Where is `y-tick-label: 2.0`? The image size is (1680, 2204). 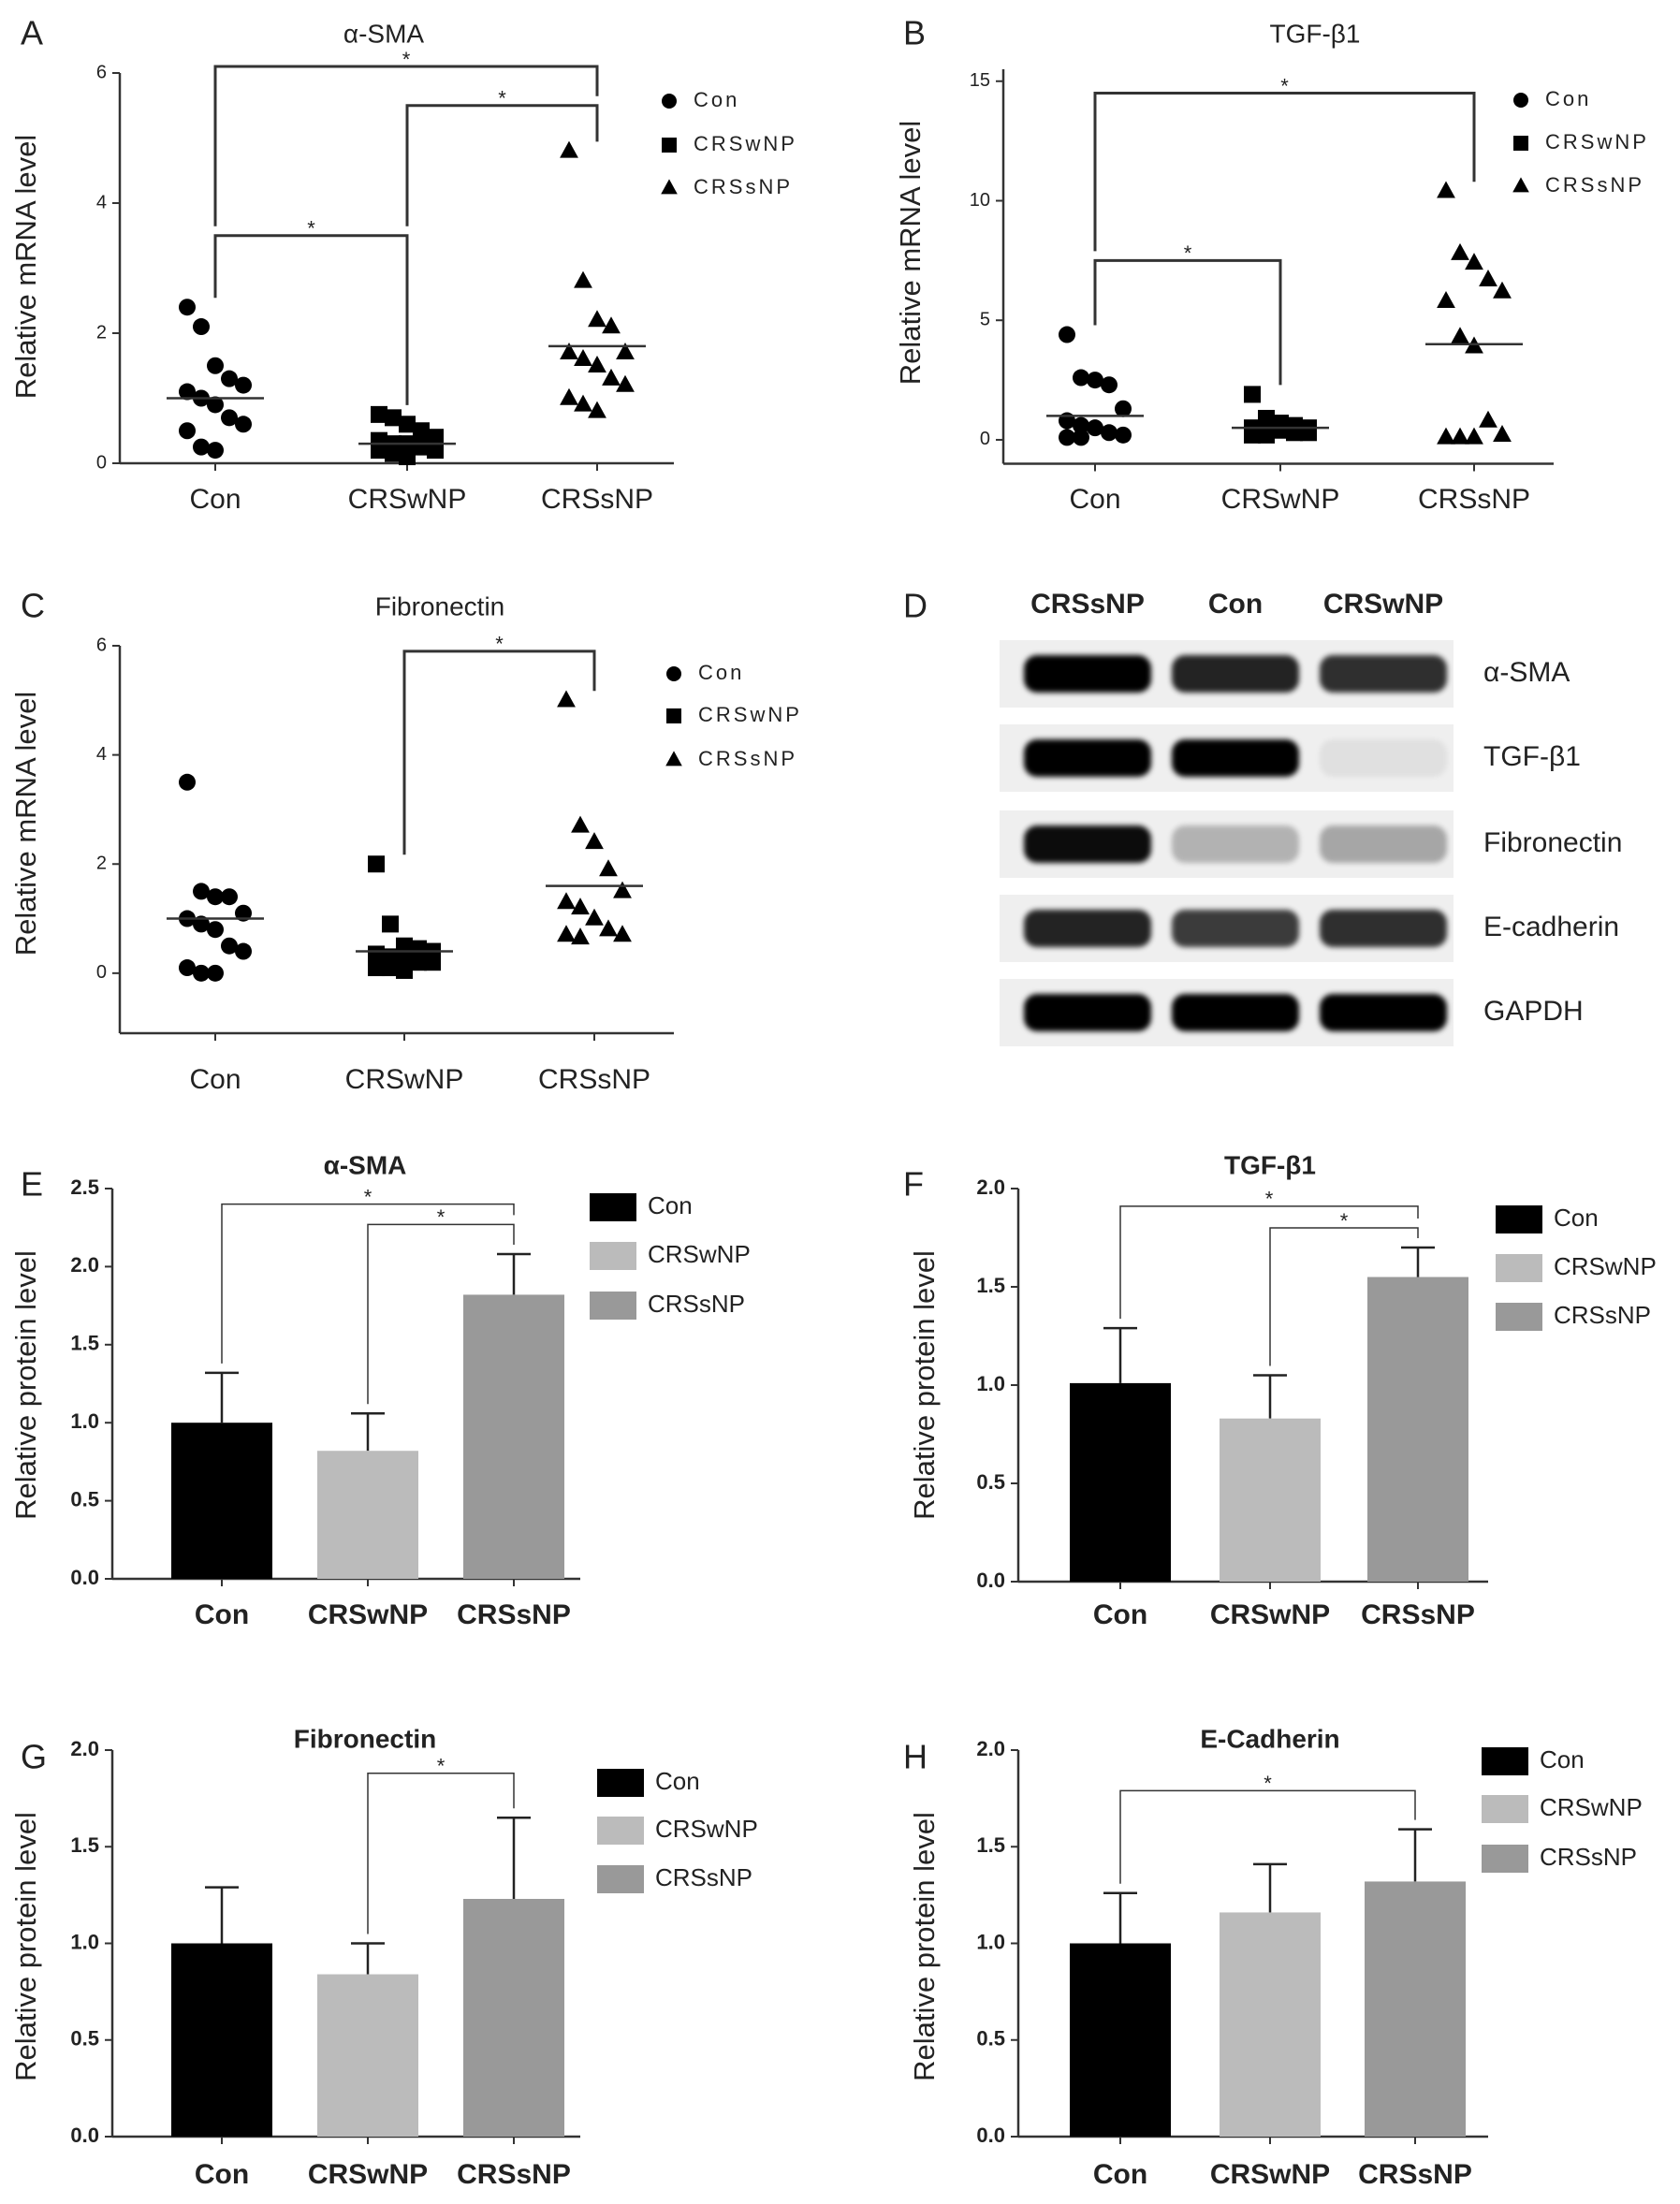 y-tick-label: 2.0 is located at coordinates (84, 1265).